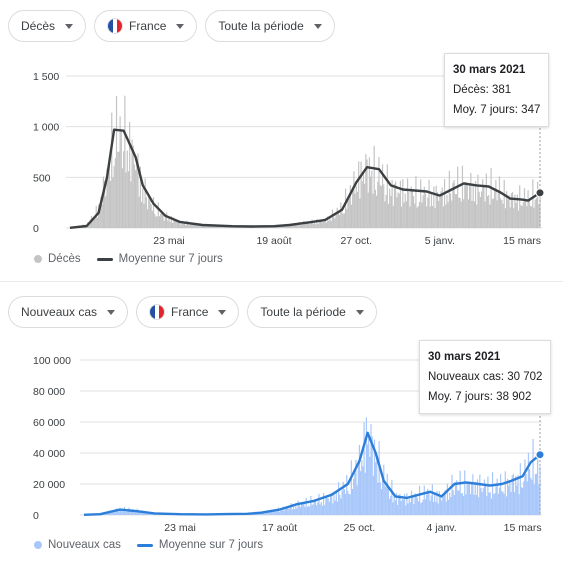 This screenshot has height=570, width=563. I want to click on period-dropdown-top: Toute la période, so click(270, 26).